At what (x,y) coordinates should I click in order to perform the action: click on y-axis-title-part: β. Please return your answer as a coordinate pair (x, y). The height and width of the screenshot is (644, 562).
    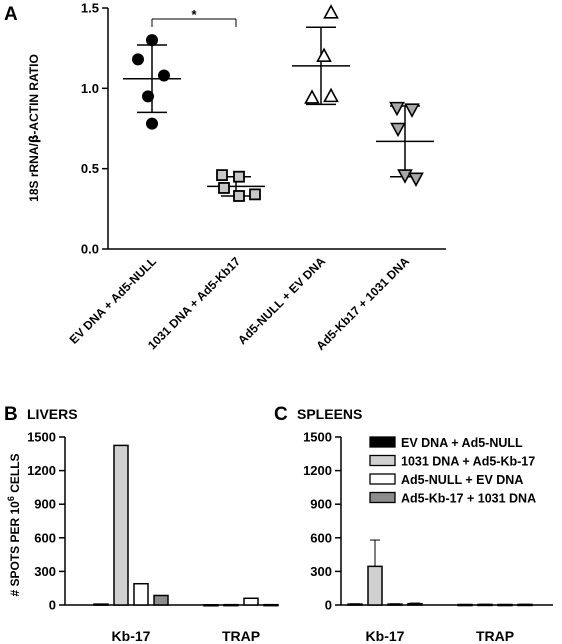
    Looking at the image, I should click on (34, 138).